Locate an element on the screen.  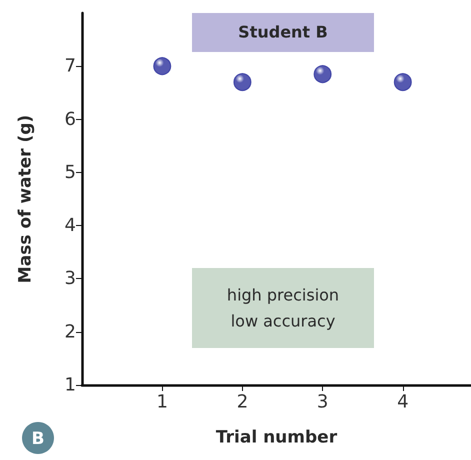
x-axis-title: Trial number is located at coordinates (277, 438).